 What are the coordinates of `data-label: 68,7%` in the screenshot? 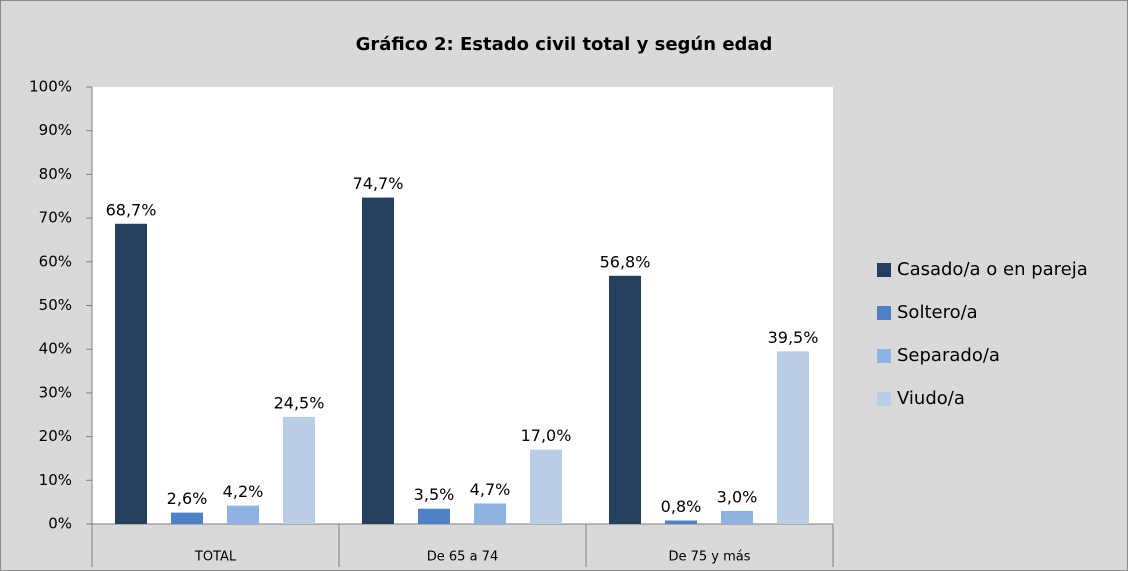 It's located at (131, 209).